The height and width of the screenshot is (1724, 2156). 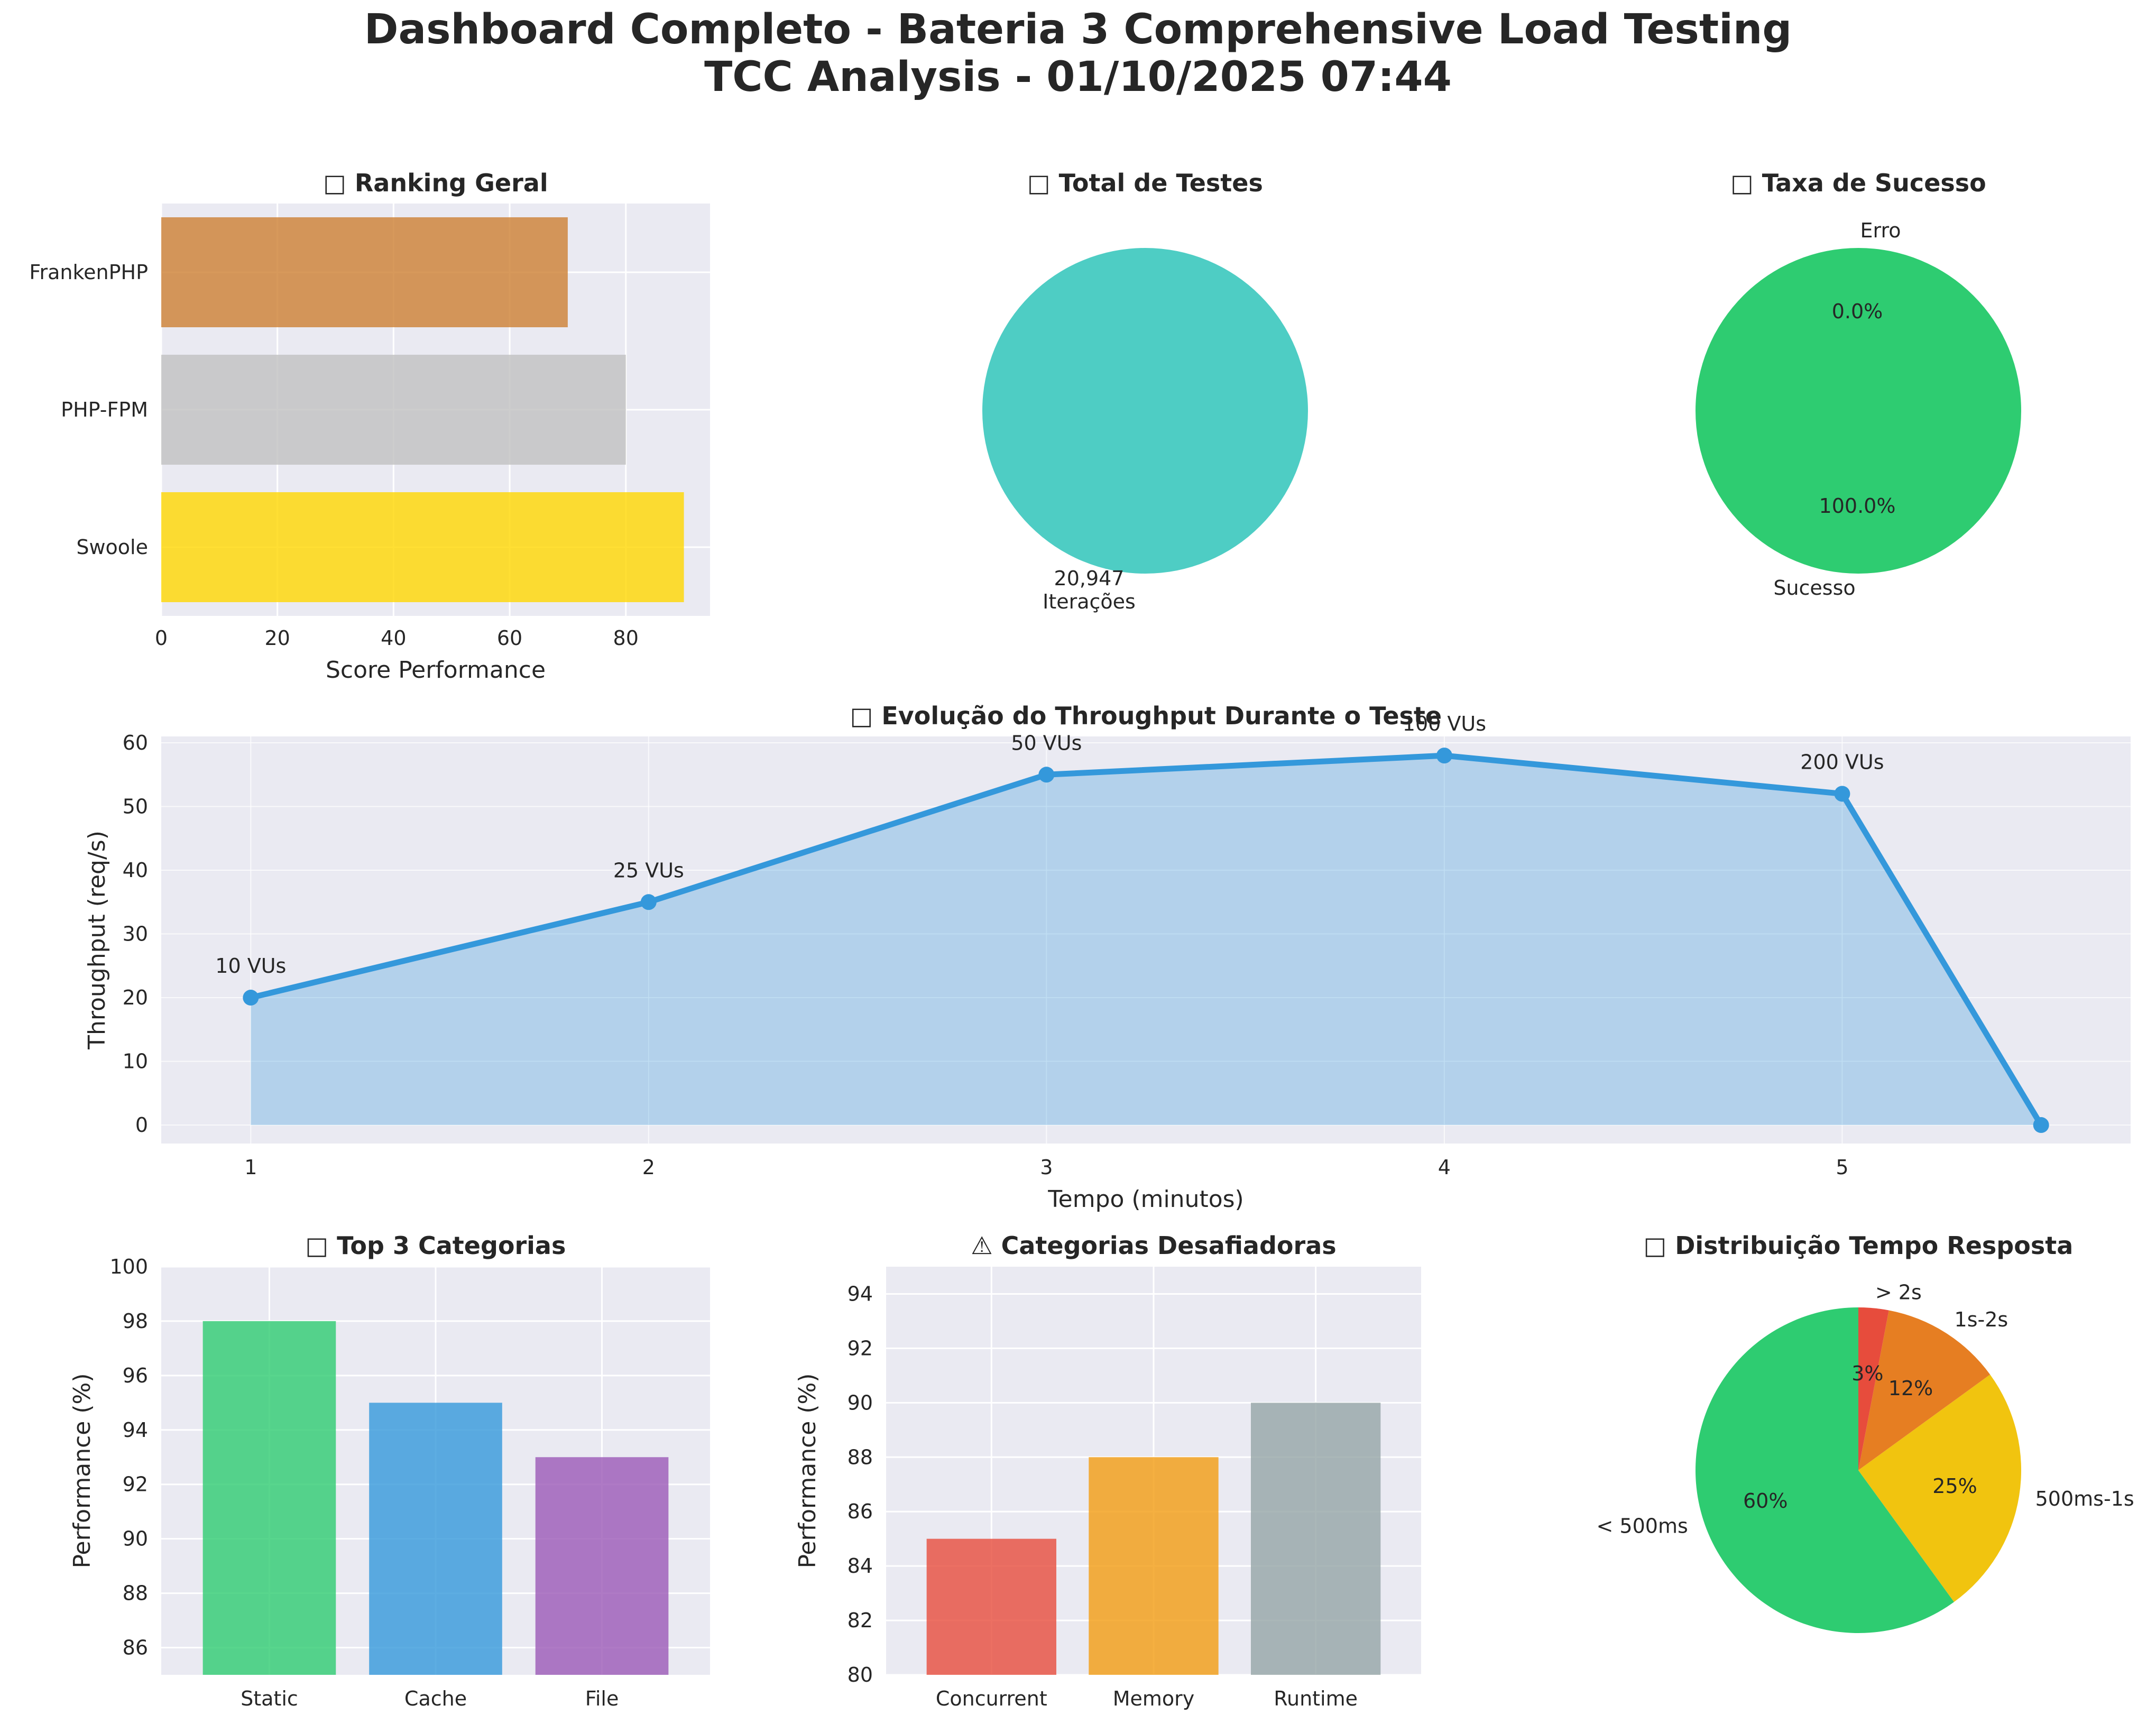 I want to click on challenging-bar-runtime, so click(x=1316, y=1539).